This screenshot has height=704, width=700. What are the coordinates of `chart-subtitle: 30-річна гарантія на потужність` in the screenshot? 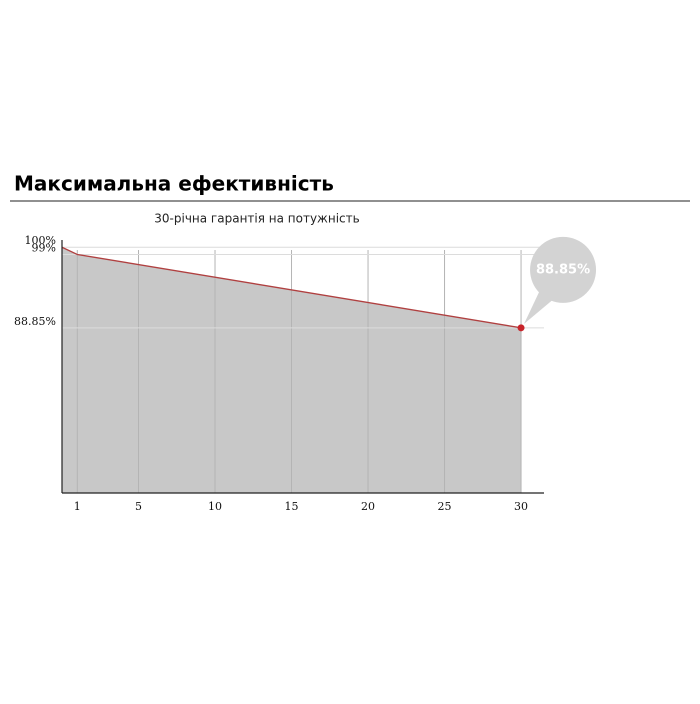 It's located at (256, 219).